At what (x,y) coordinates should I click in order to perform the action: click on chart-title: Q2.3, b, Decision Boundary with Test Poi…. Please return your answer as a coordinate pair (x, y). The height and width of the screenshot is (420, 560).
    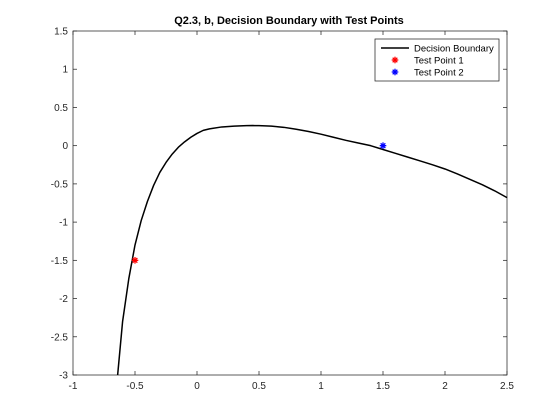
    Looking at the image, I should click on (289, 21).